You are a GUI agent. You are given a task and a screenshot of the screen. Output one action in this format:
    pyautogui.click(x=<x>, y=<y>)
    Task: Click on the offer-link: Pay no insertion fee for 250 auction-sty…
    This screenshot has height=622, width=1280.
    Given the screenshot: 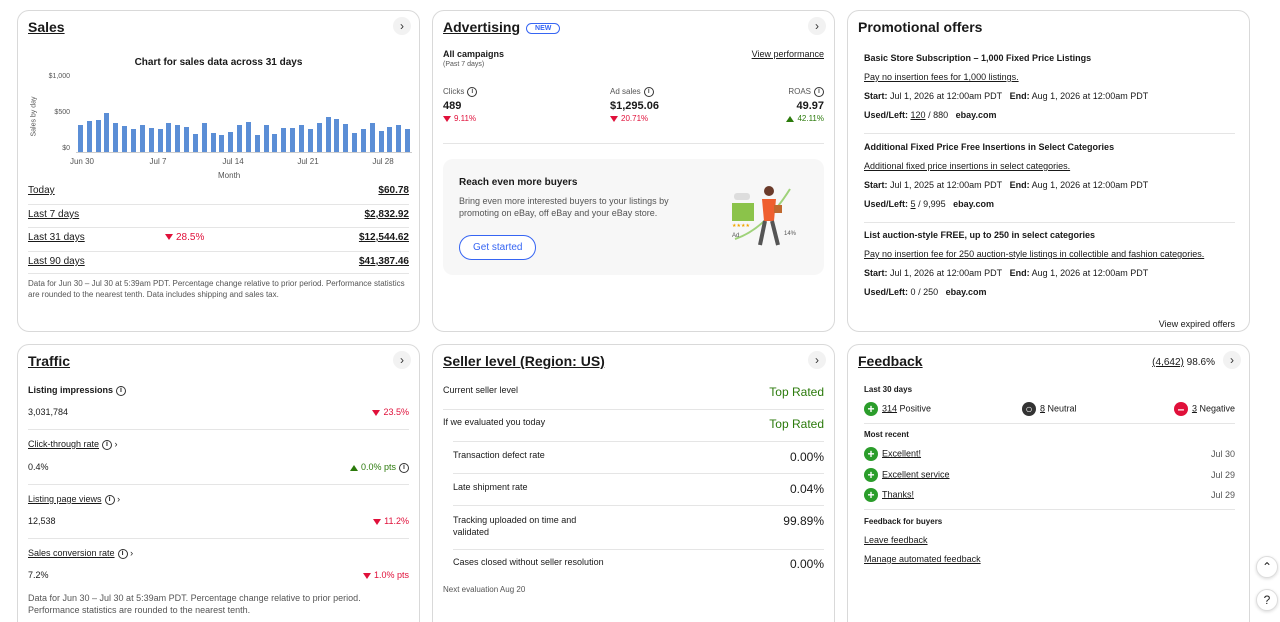 What is the action you would take?
    pyautogui.click(x=1034, y=254)
    